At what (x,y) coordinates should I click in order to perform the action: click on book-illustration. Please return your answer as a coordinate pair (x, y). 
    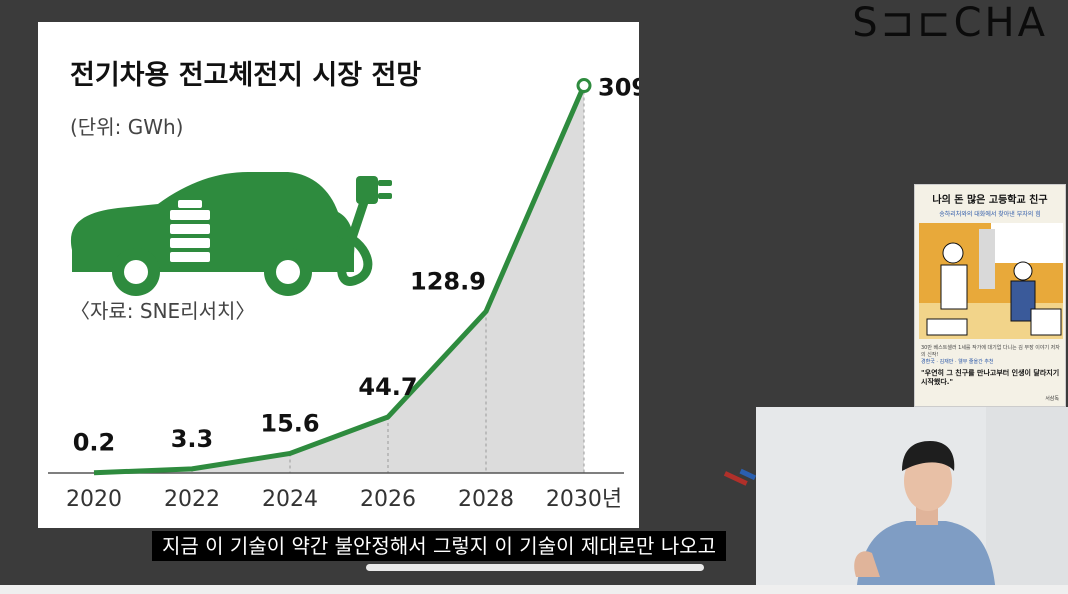
    Looking at the image, I should click on (991, 281).